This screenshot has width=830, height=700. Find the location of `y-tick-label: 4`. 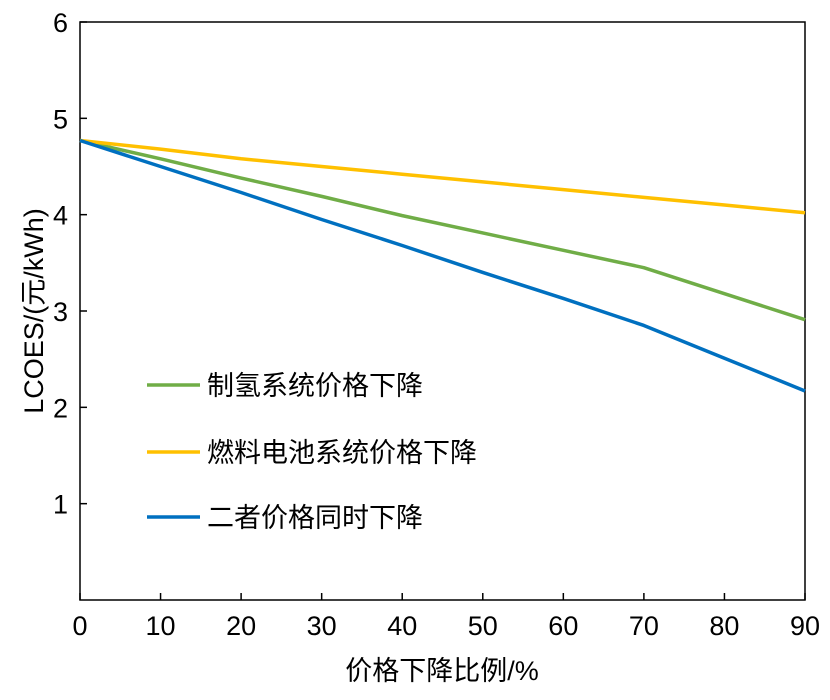

y-tick-label: 4 is located at coordinates (60, 216).